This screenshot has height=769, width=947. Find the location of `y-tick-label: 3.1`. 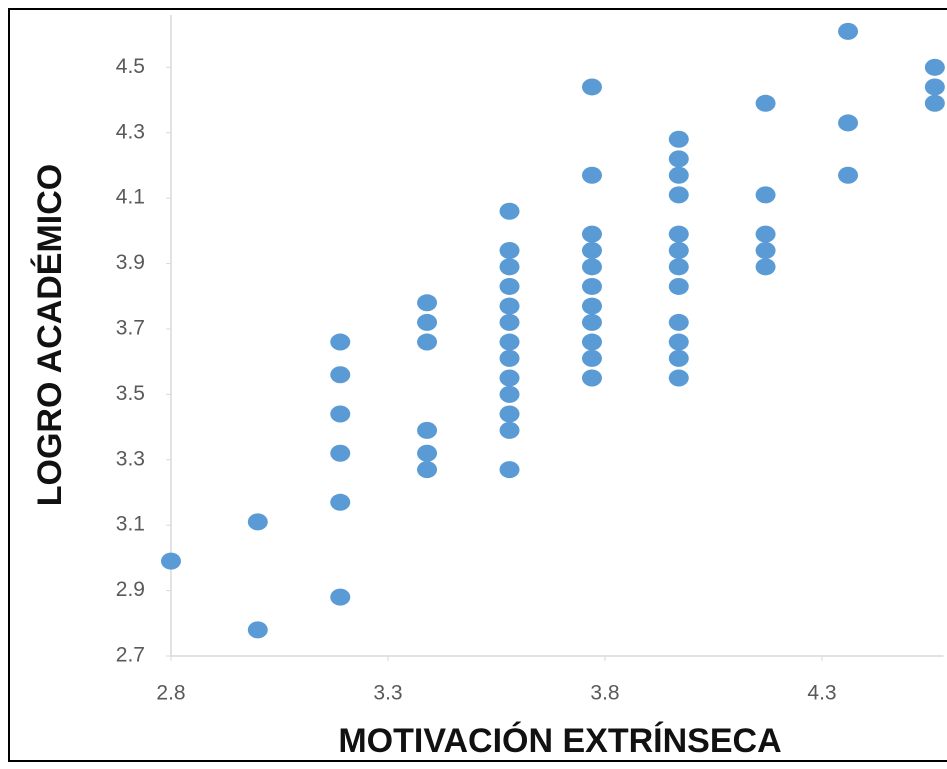

y-tick-label: 3.1 is located at coordinates (130, 524).